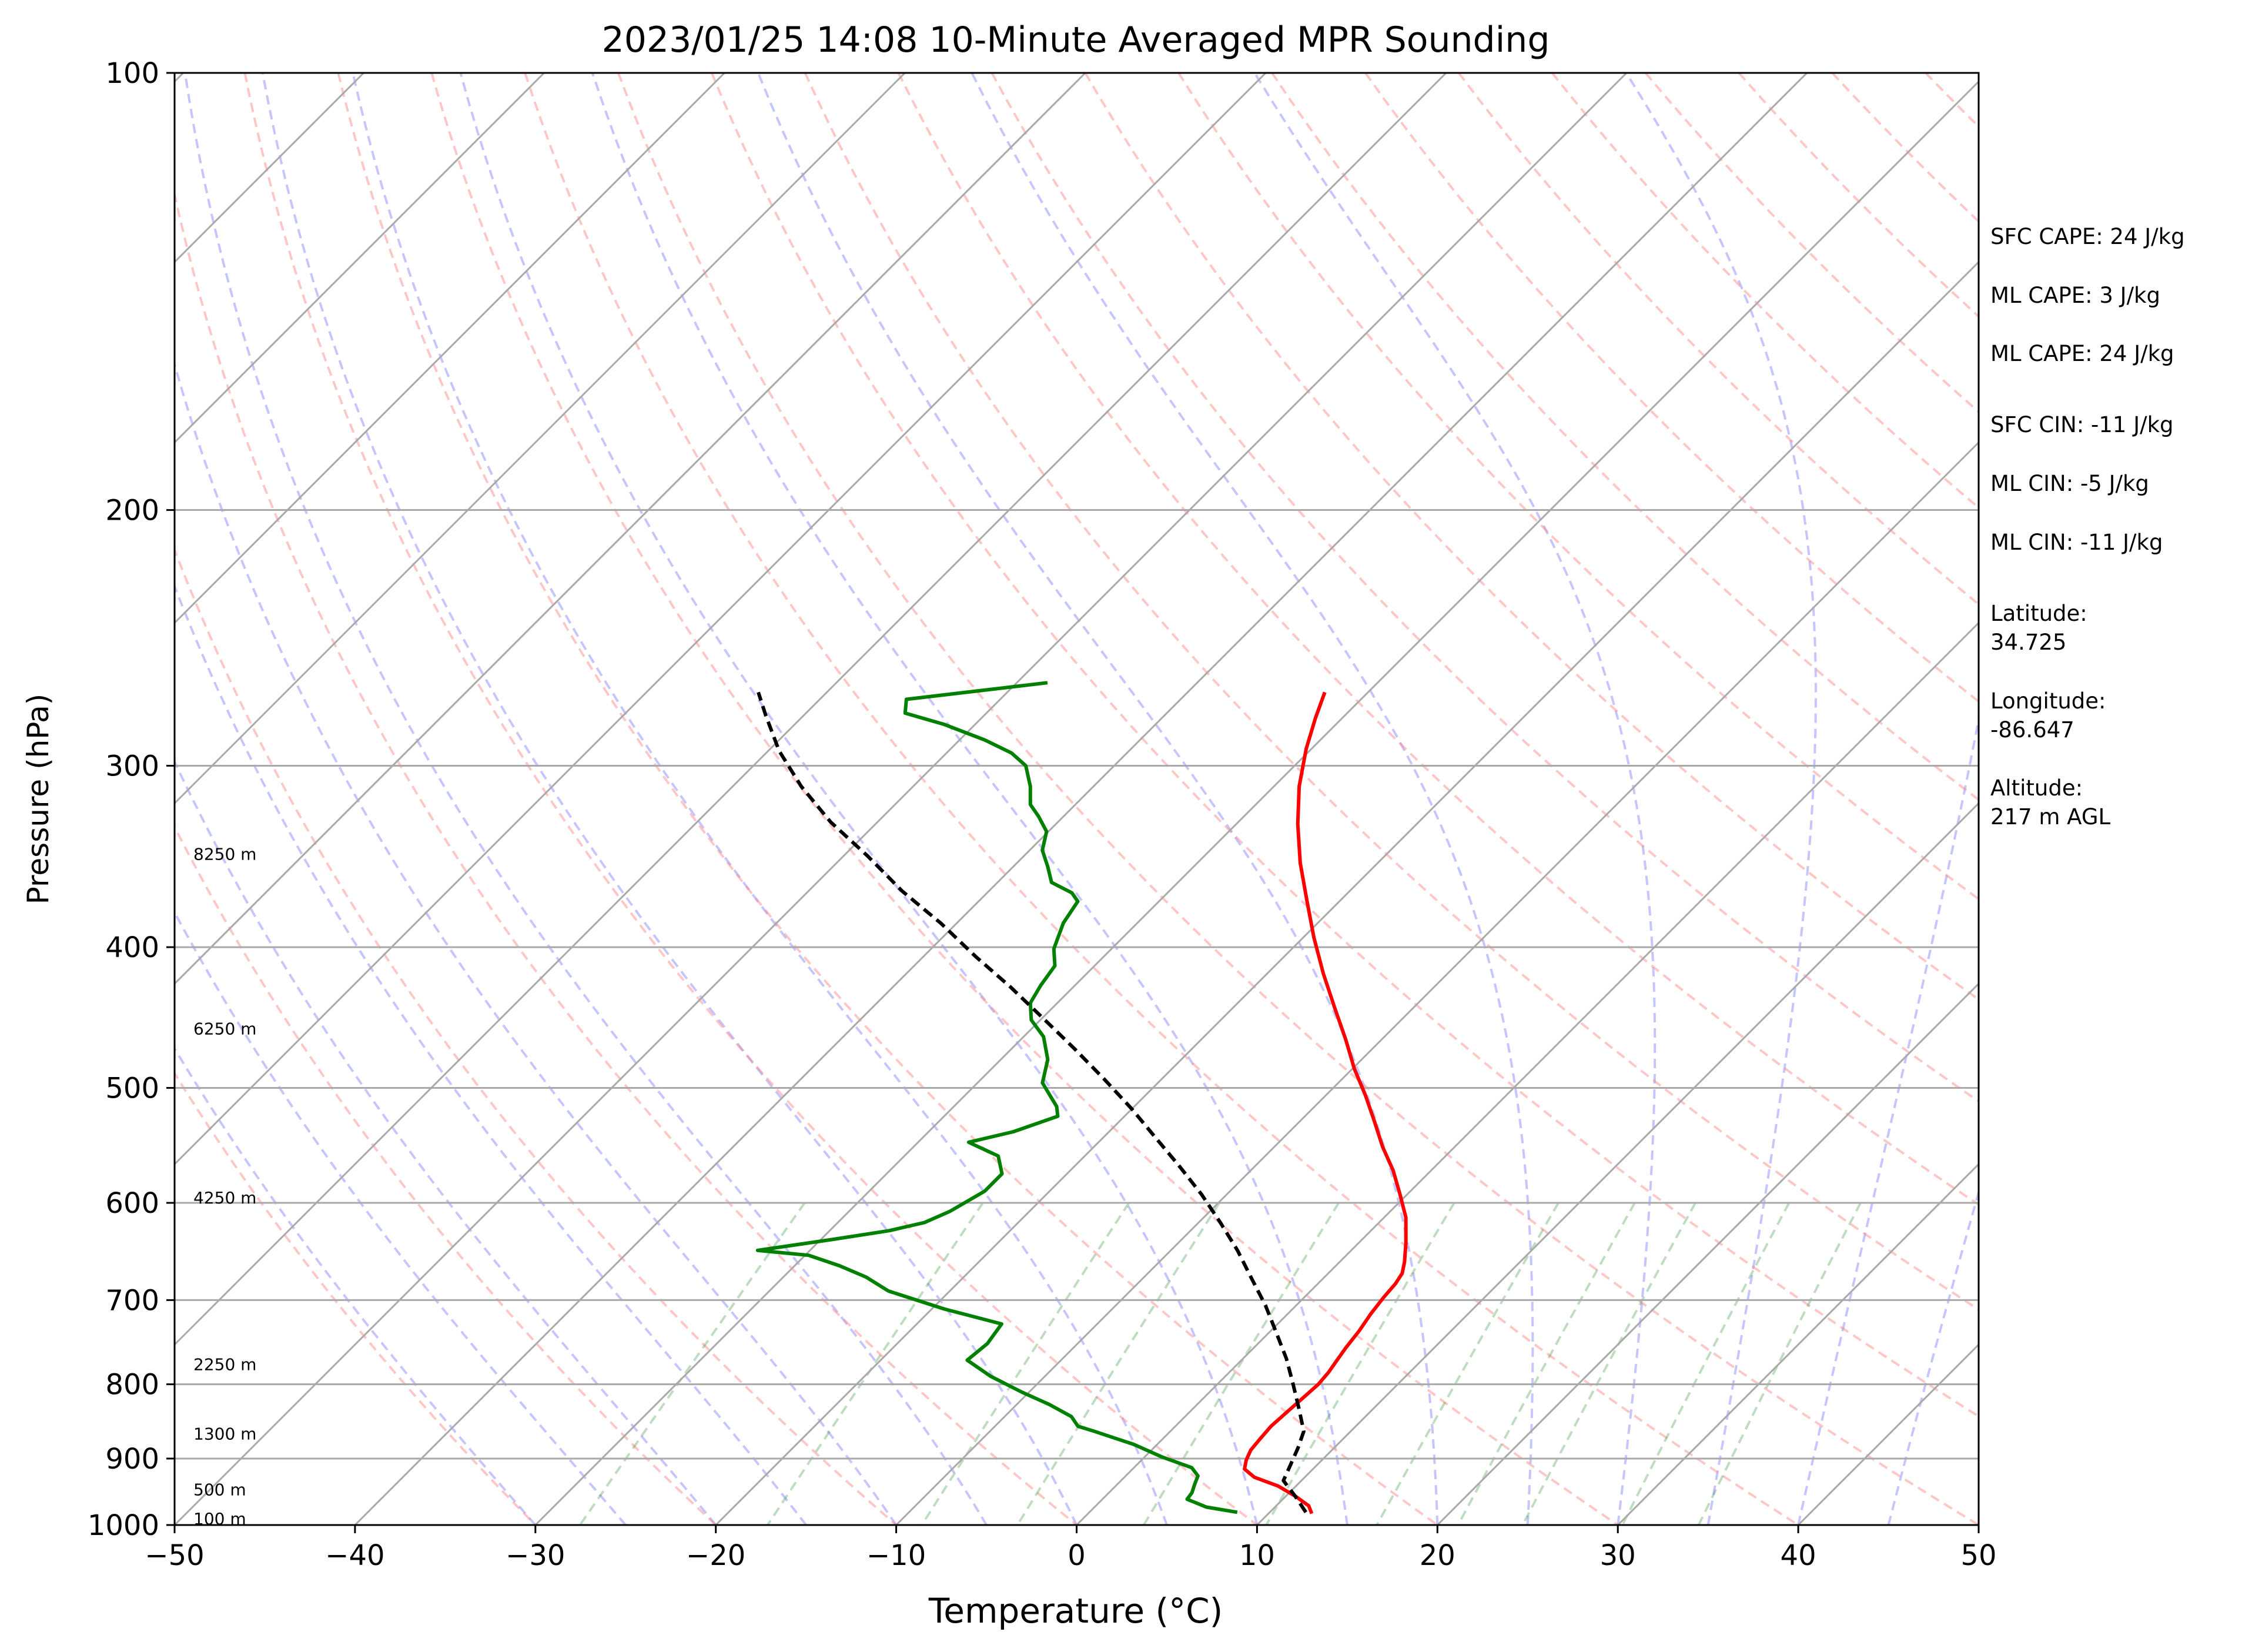 The image size is (2242, 1652). Describe the element at coordinates (132, 1386) in the screenshot. I see `y-tick-label: 800` at that location.